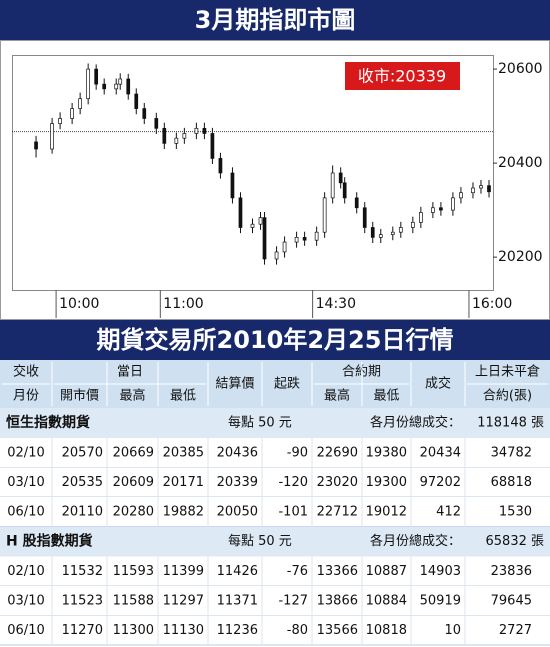 The height and width of the screenshot is (647, 550). Describe the element at coordinates (440, 600) in the screenshot. I see `cell: 50919` at that location.